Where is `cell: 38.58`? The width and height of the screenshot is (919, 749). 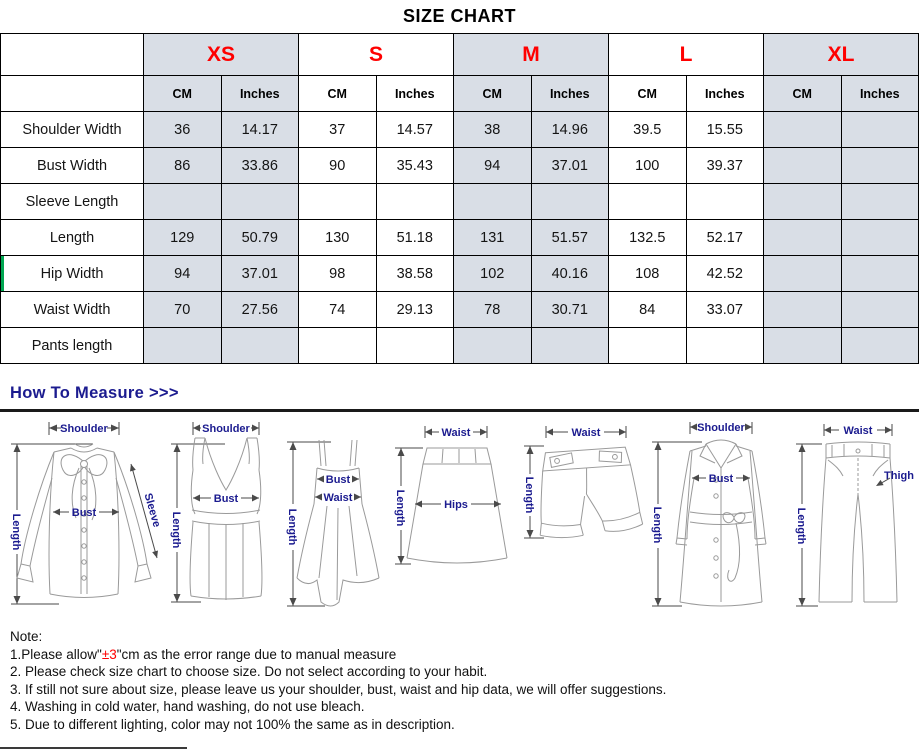
cell: 38.58 is located at coordinates (414, 273).